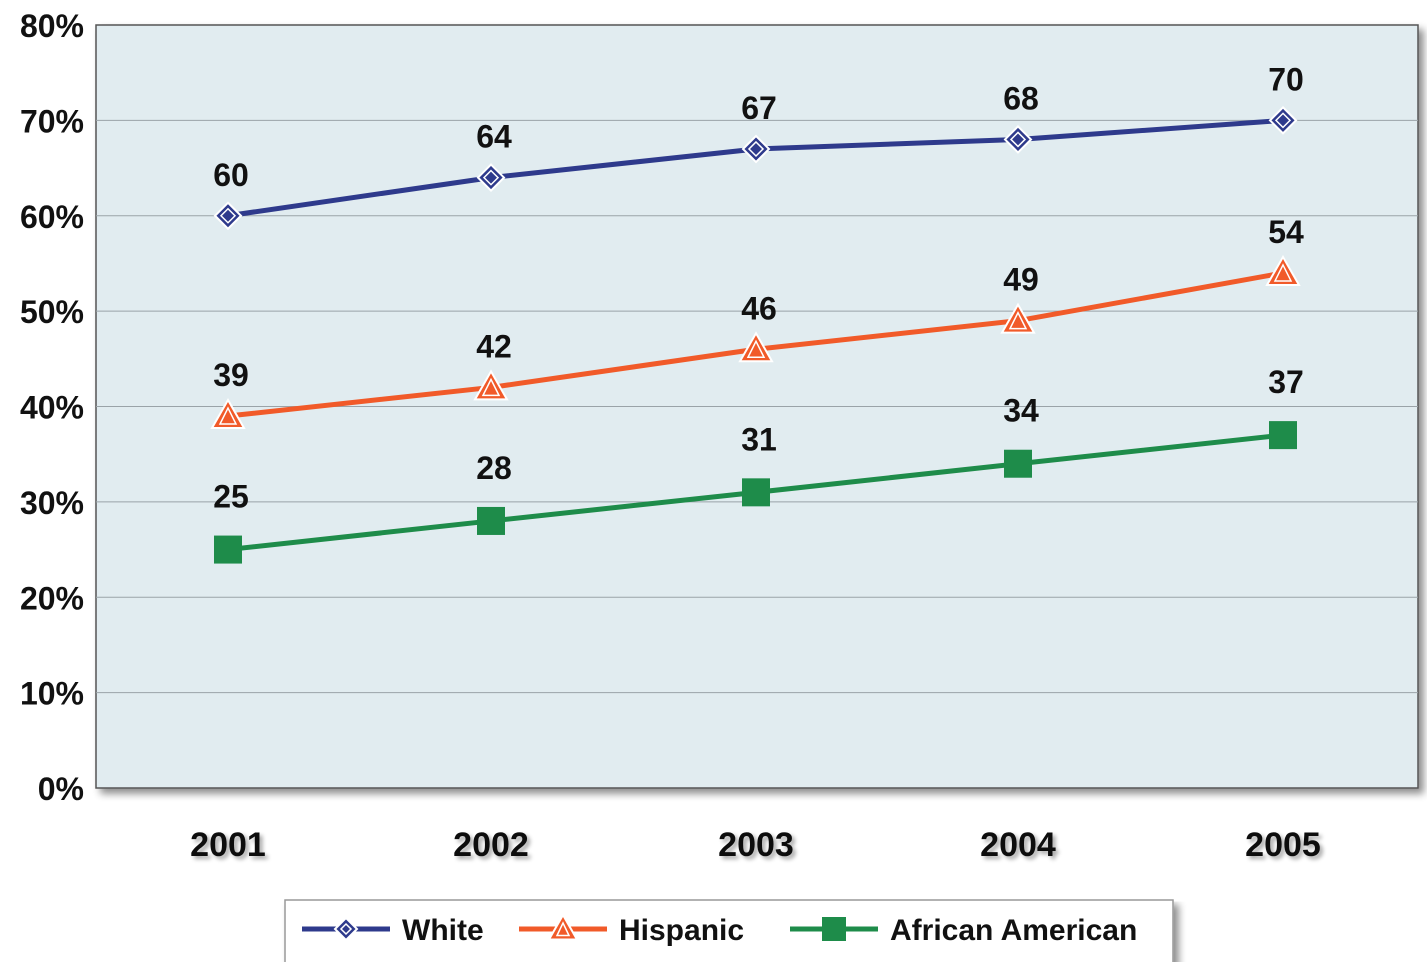 The image size is (1427, 962). I want to click on y-tick-label: 30%, so click(52, 503).